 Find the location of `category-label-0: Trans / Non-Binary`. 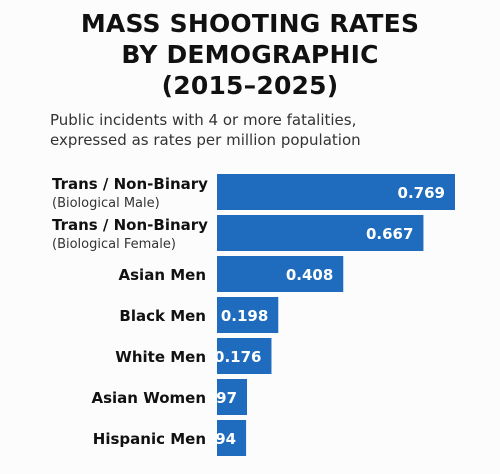

category-label-0: Trans / Non-Binary is located at coordinates (130, 184).